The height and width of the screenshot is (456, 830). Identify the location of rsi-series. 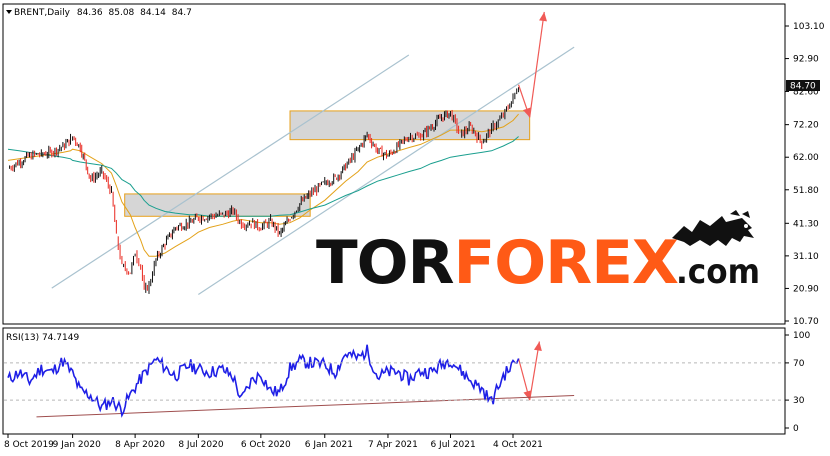
(291, 381).